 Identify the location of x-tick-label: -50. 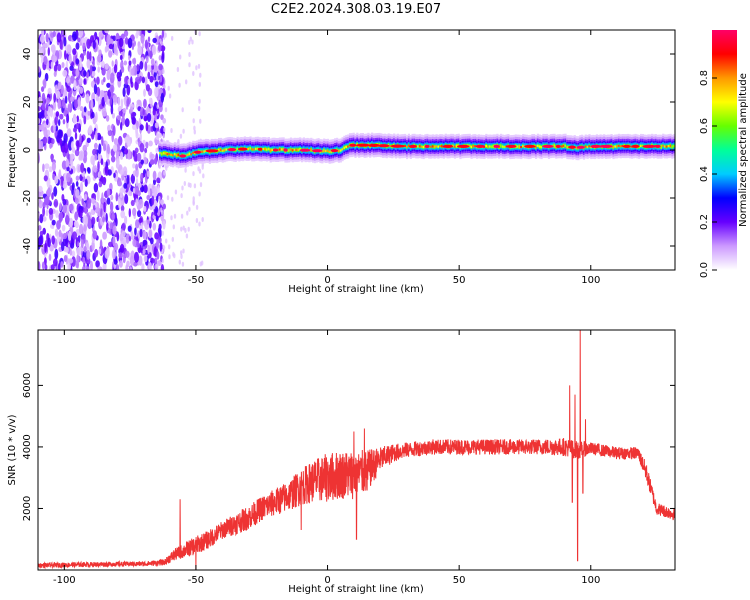
(196, 580).